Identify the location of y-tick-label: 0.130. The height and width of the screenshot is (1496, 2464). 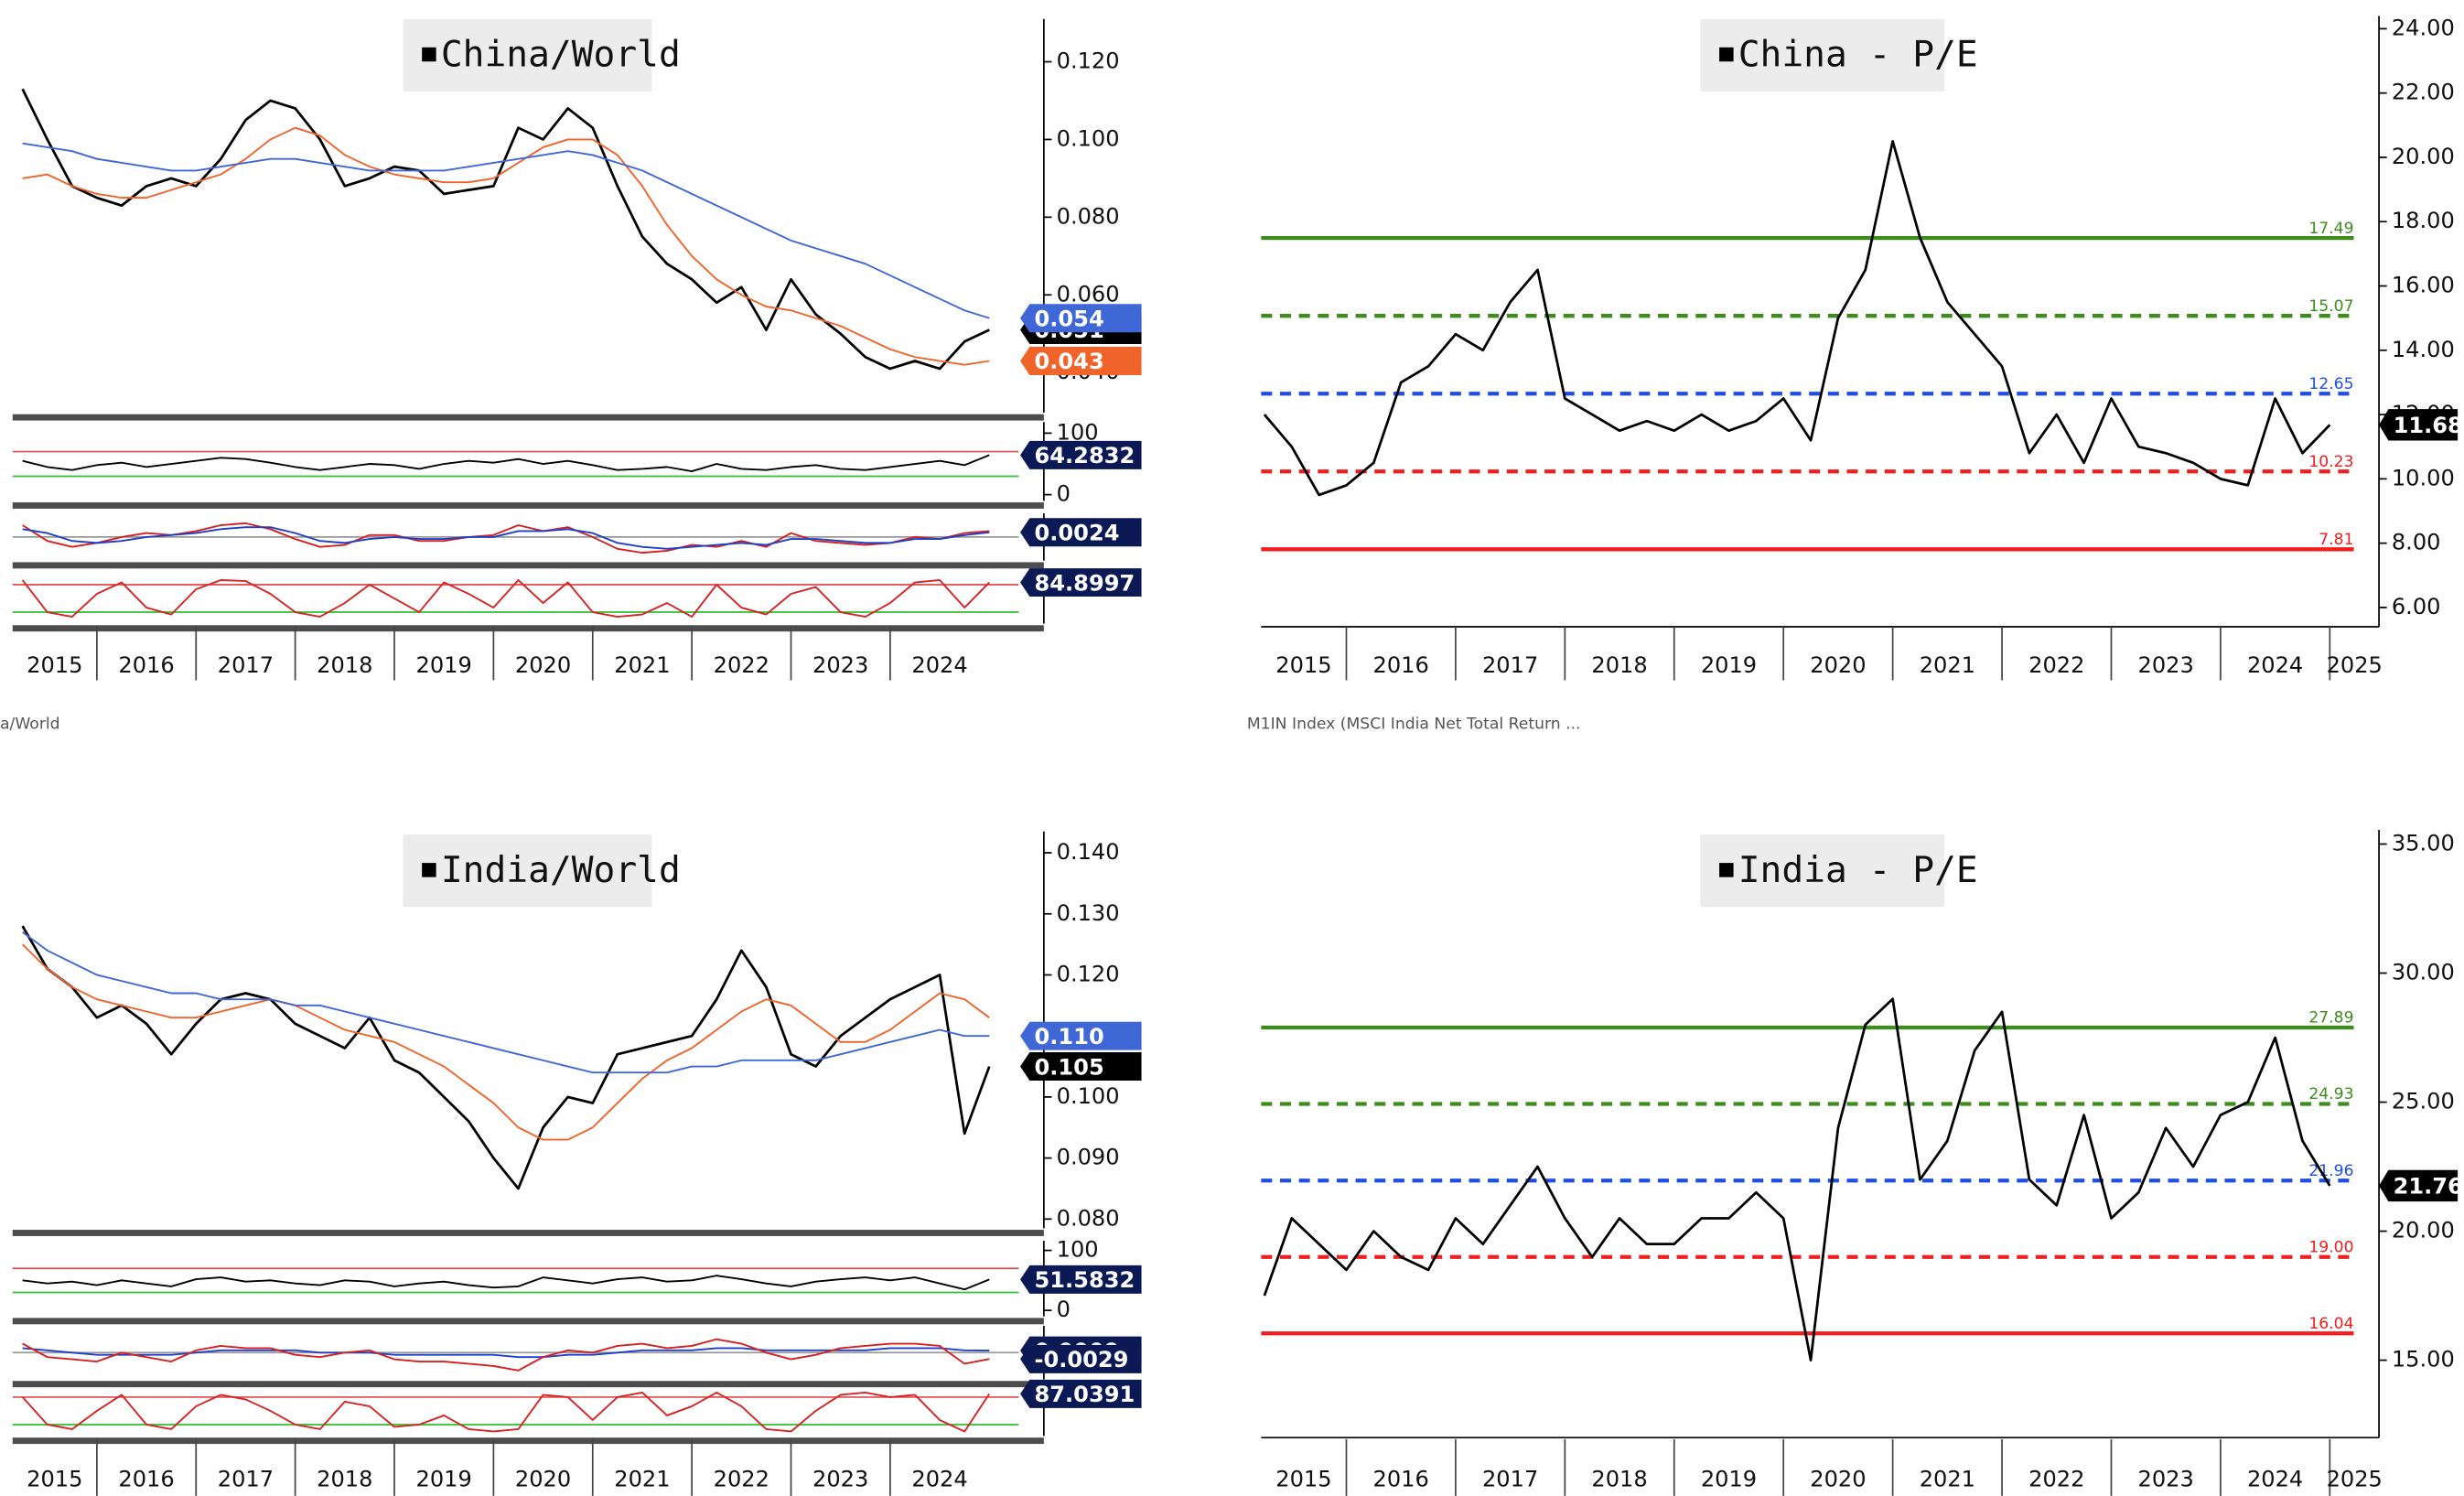
(1089, 913).